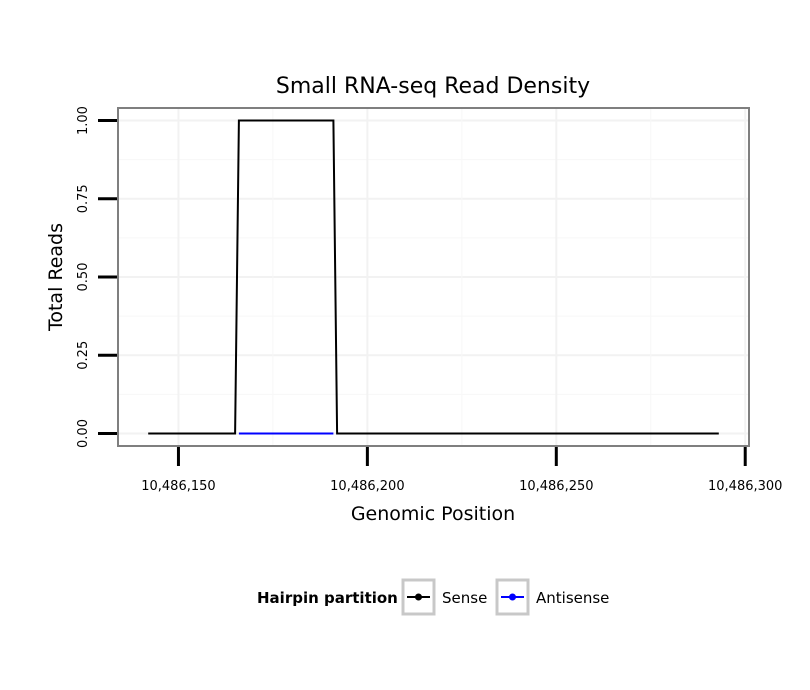 This screenshot has height=690, width=810. What do you see at coordinates (56, 277) in the screenshot?
I see `y-axis-title: Total Reads` at bounding box center [56, 277].